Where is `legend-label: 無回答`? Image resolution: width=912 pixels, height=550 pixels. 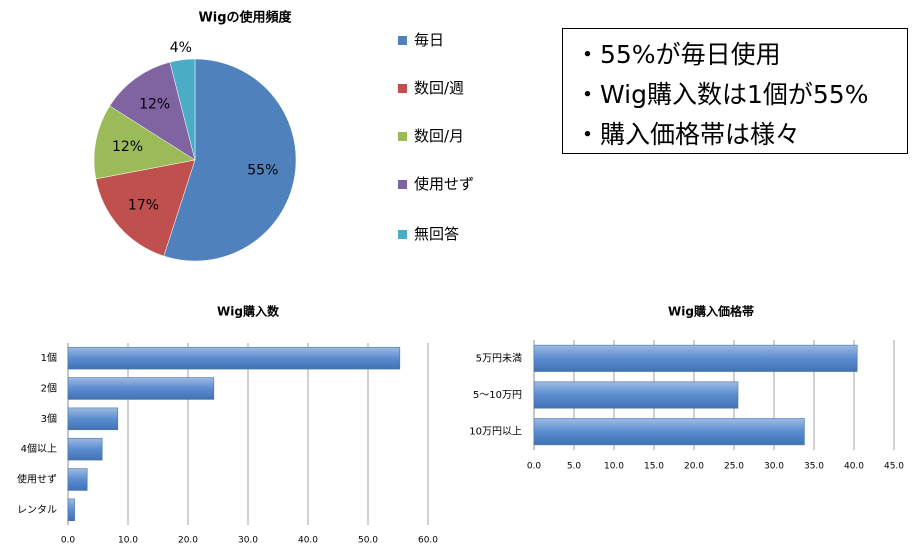 legend-label: 無回答 is located at coordinates (437, 234).